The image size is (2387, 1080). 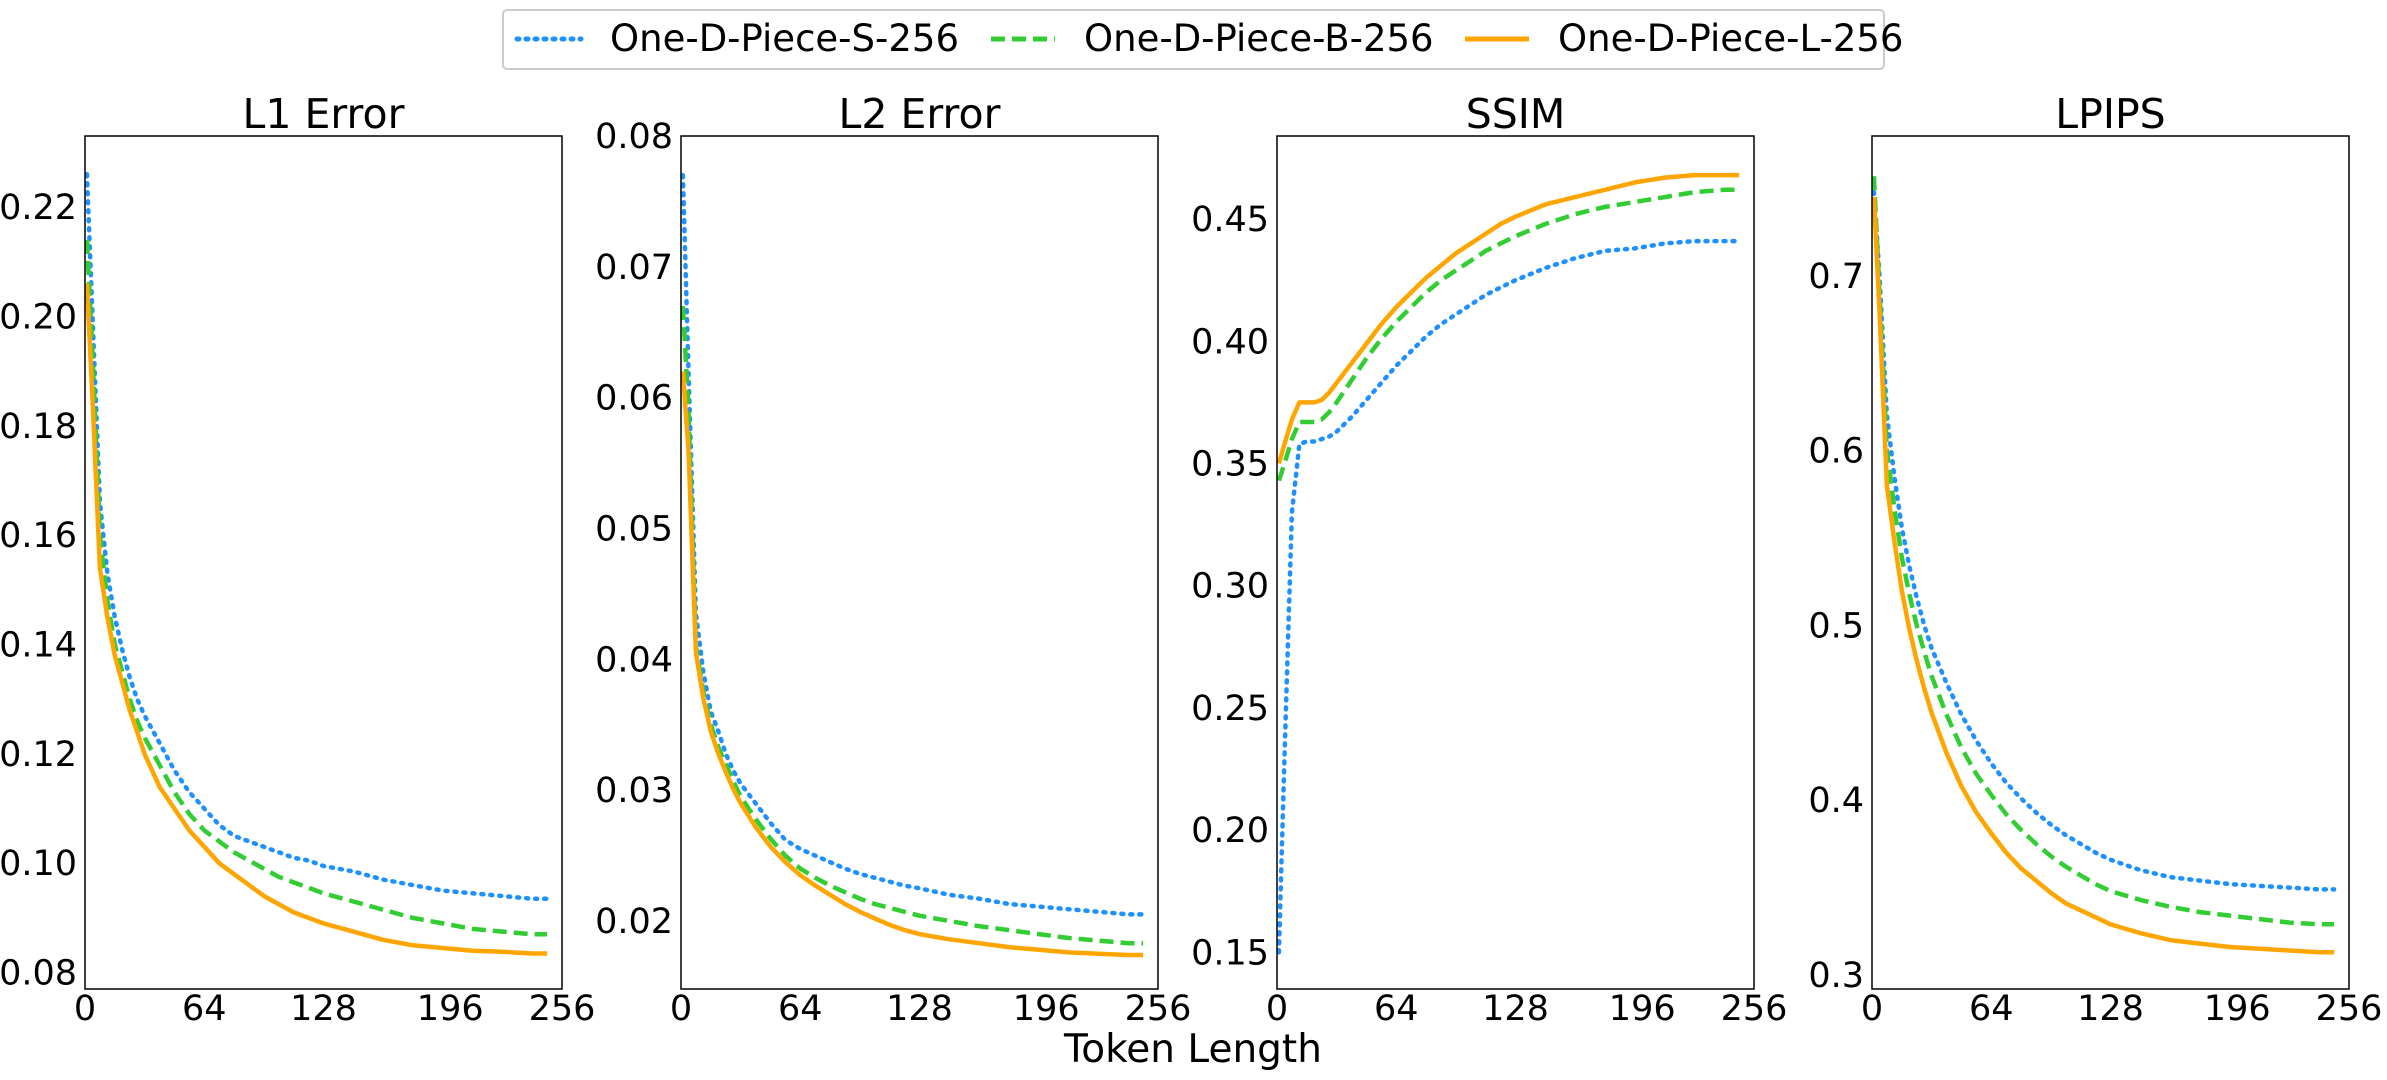 I want to click on y-tick-label: 0.07, so click(x=634, y=268).